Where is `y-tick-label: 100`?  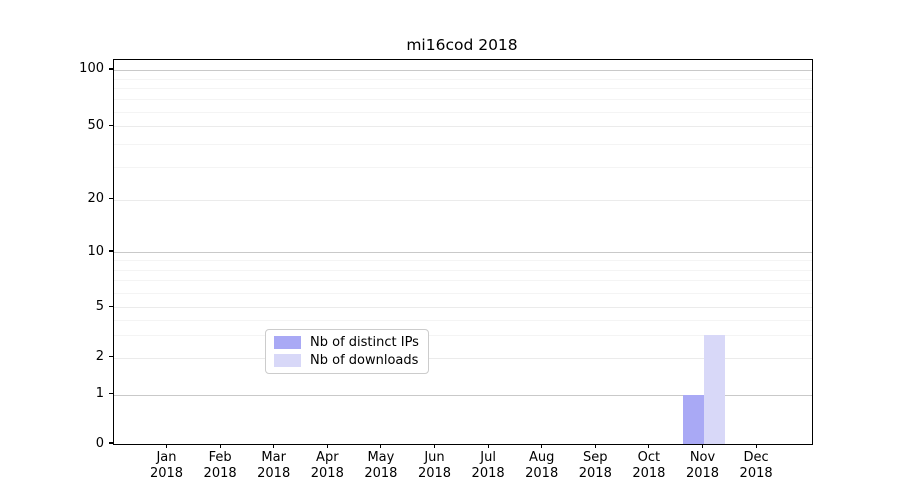
y-tick-label: 100 is located at coordinates (91, 69).